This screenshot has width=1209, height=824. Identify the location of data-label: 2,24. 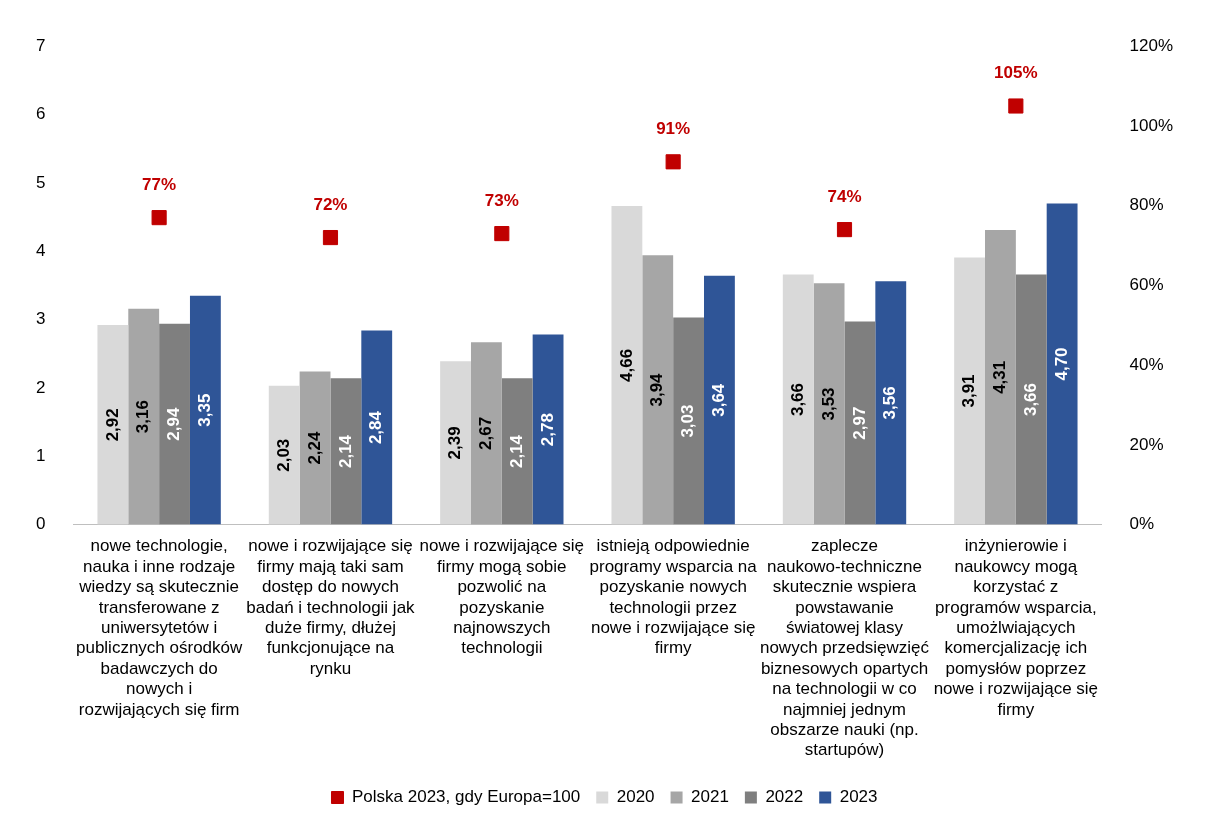
(314, 447).